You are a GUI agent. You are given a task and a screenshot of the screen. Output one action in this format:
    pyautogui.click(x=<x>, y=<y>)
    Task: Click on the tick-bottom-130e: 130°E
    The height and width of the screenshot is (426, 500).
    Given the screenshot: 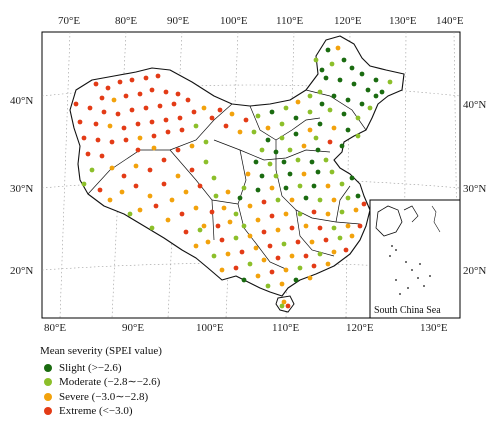 What is the action you would take?
    pyautogui.click(x=434, y=328)
    